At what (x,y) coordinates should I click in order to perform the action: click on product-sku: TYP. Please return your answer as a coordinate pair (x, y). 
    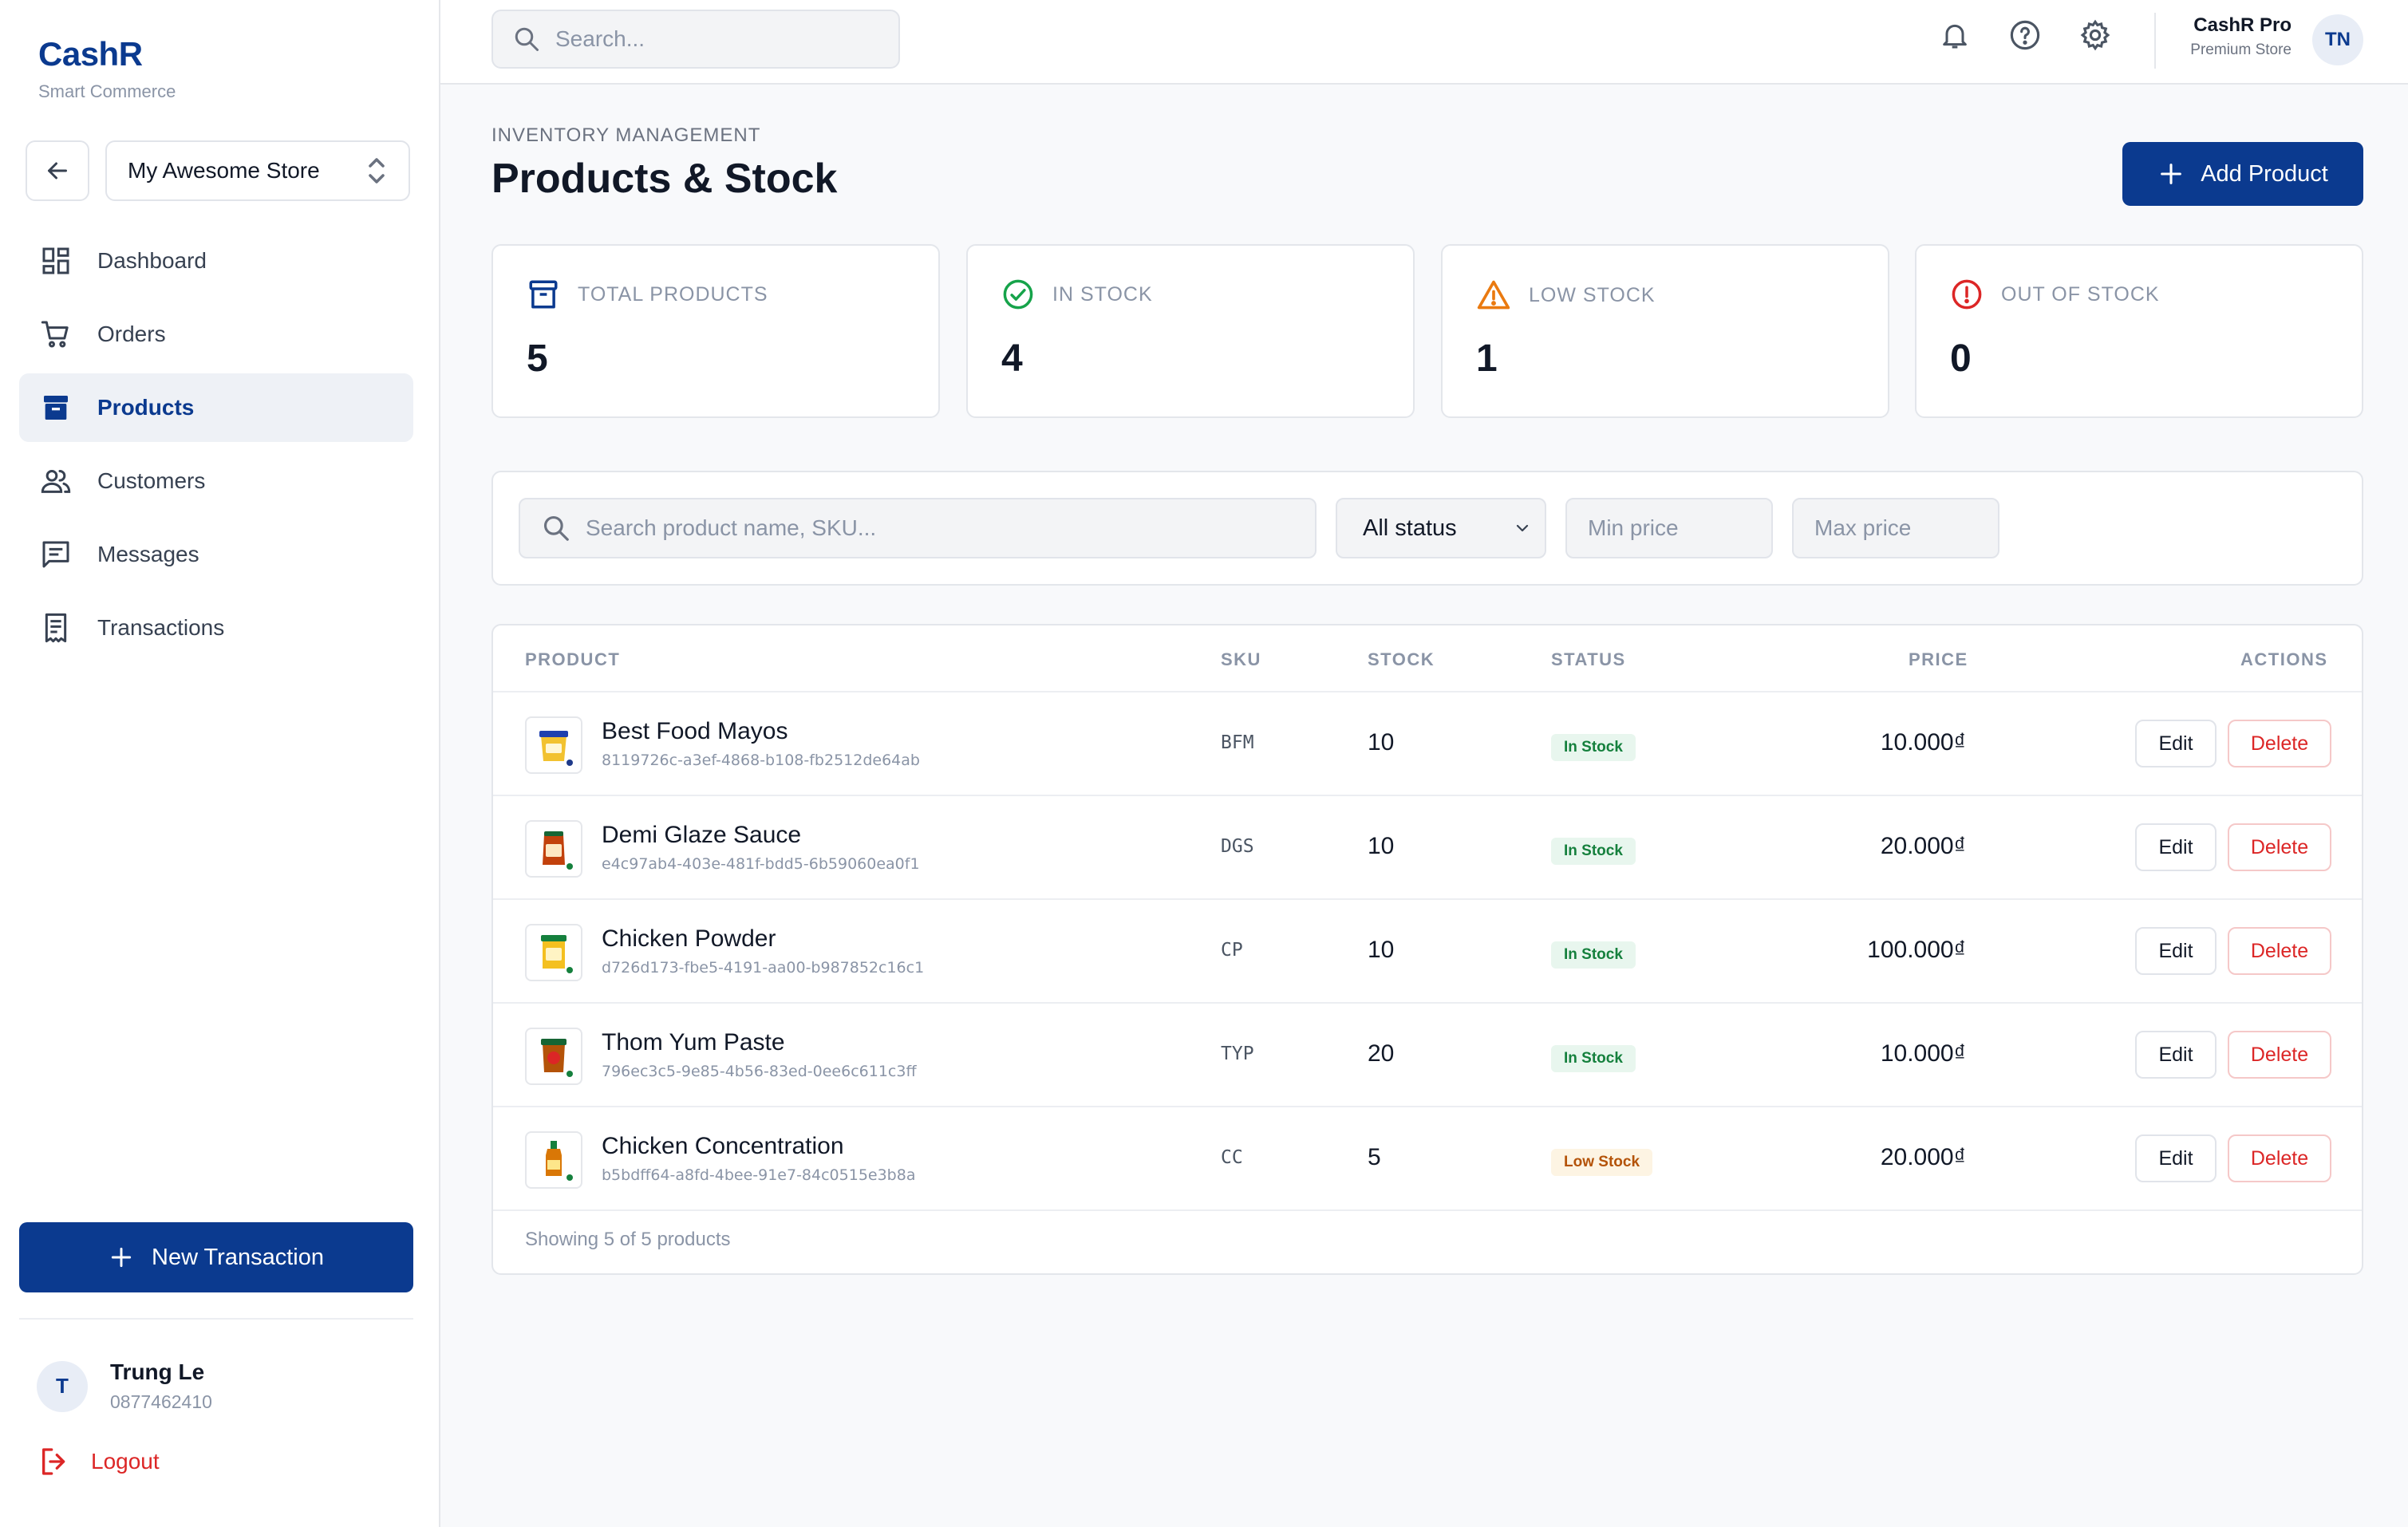
    Looking at the image, I should click on (1237, 1054).